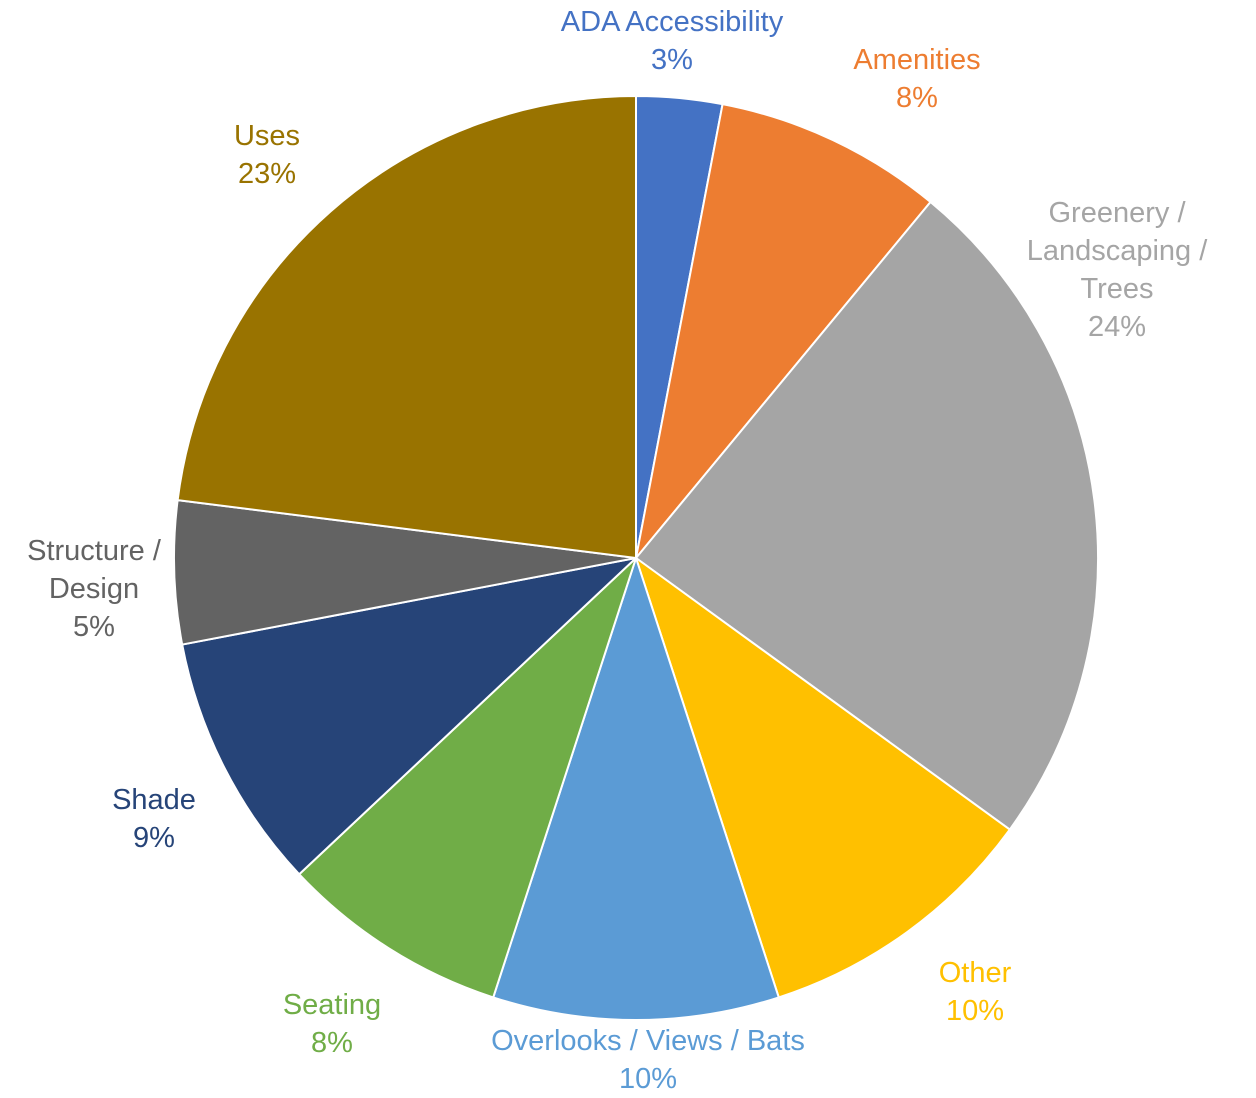 This screenshot has height=1098, width=1256. What do you see at coordinates (94, 627) in the screenshot?
I see `slice-percent-label: 5%` at bounding box center [94, 627].